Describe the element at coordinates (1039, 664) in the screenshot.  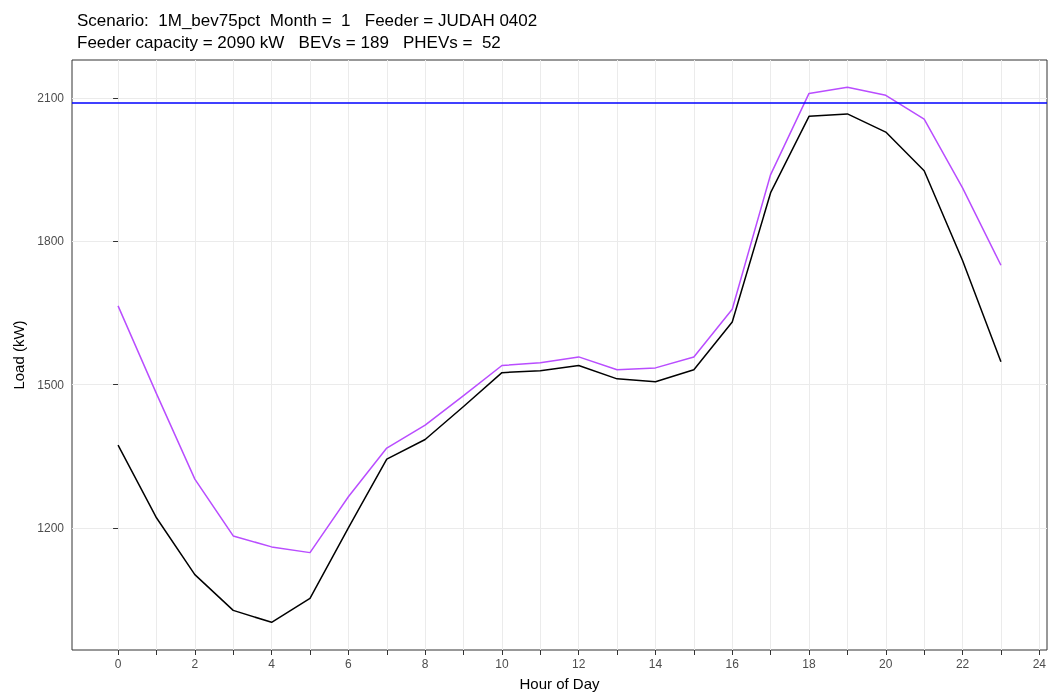
I see `x-tick-label: 24` at that location.